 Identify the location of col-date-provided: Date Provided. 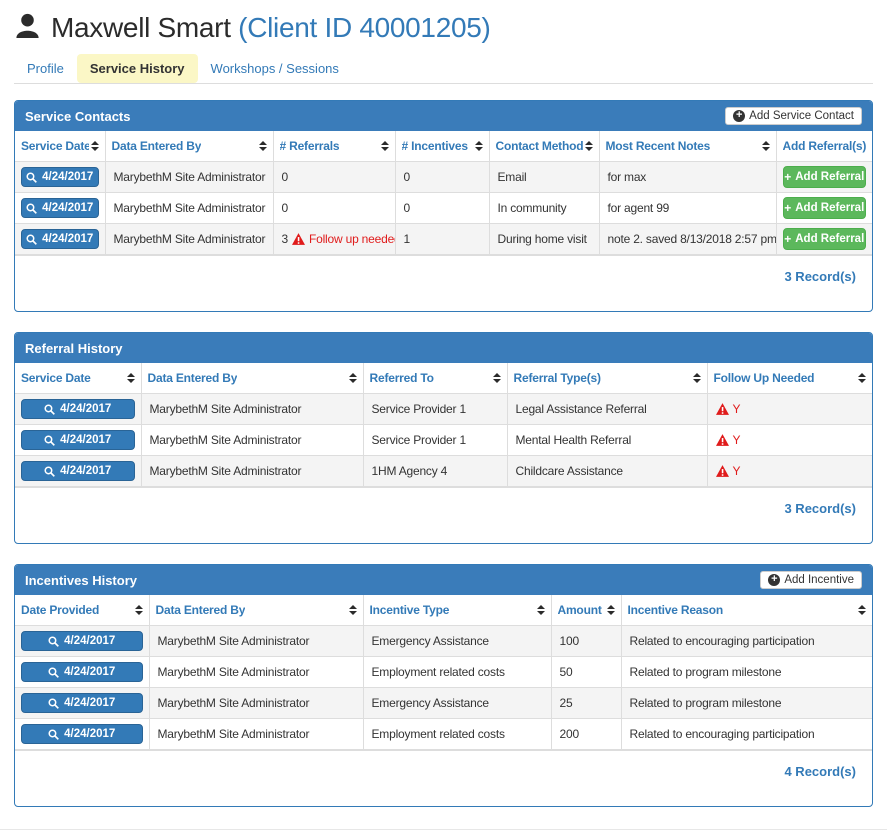
(82, 610).